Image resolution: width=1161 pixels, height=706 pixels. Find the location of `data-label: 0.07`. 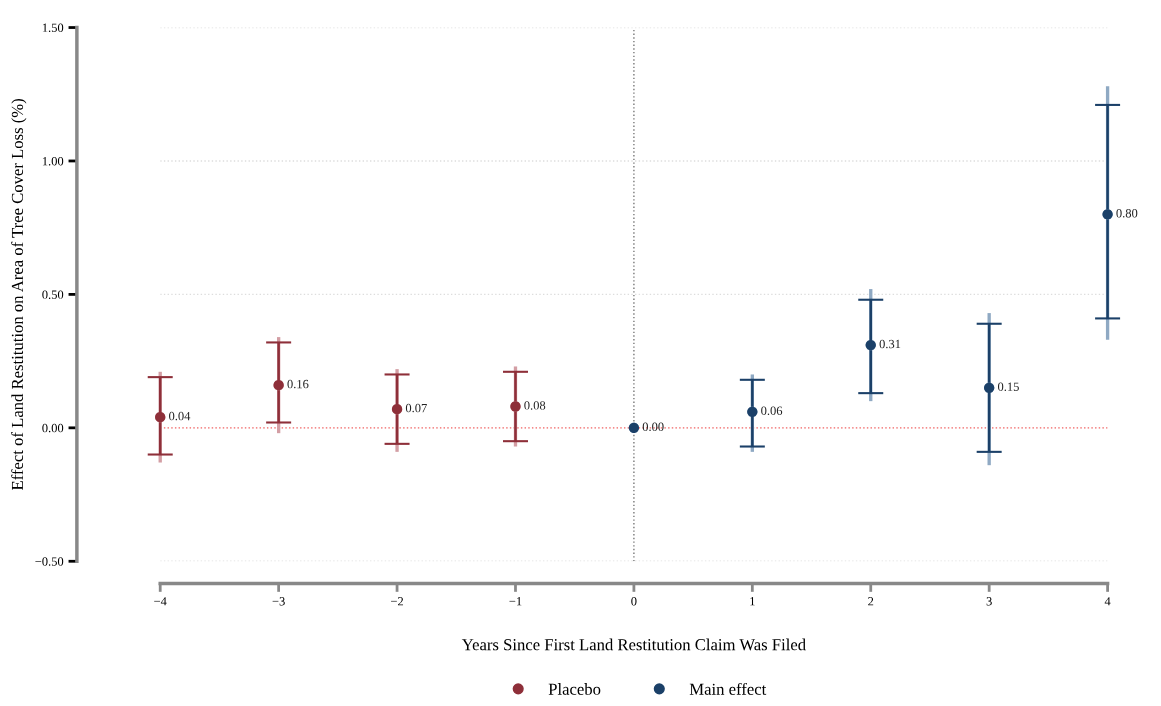

data-label: 0.07 is located at coordinates (416, 408).